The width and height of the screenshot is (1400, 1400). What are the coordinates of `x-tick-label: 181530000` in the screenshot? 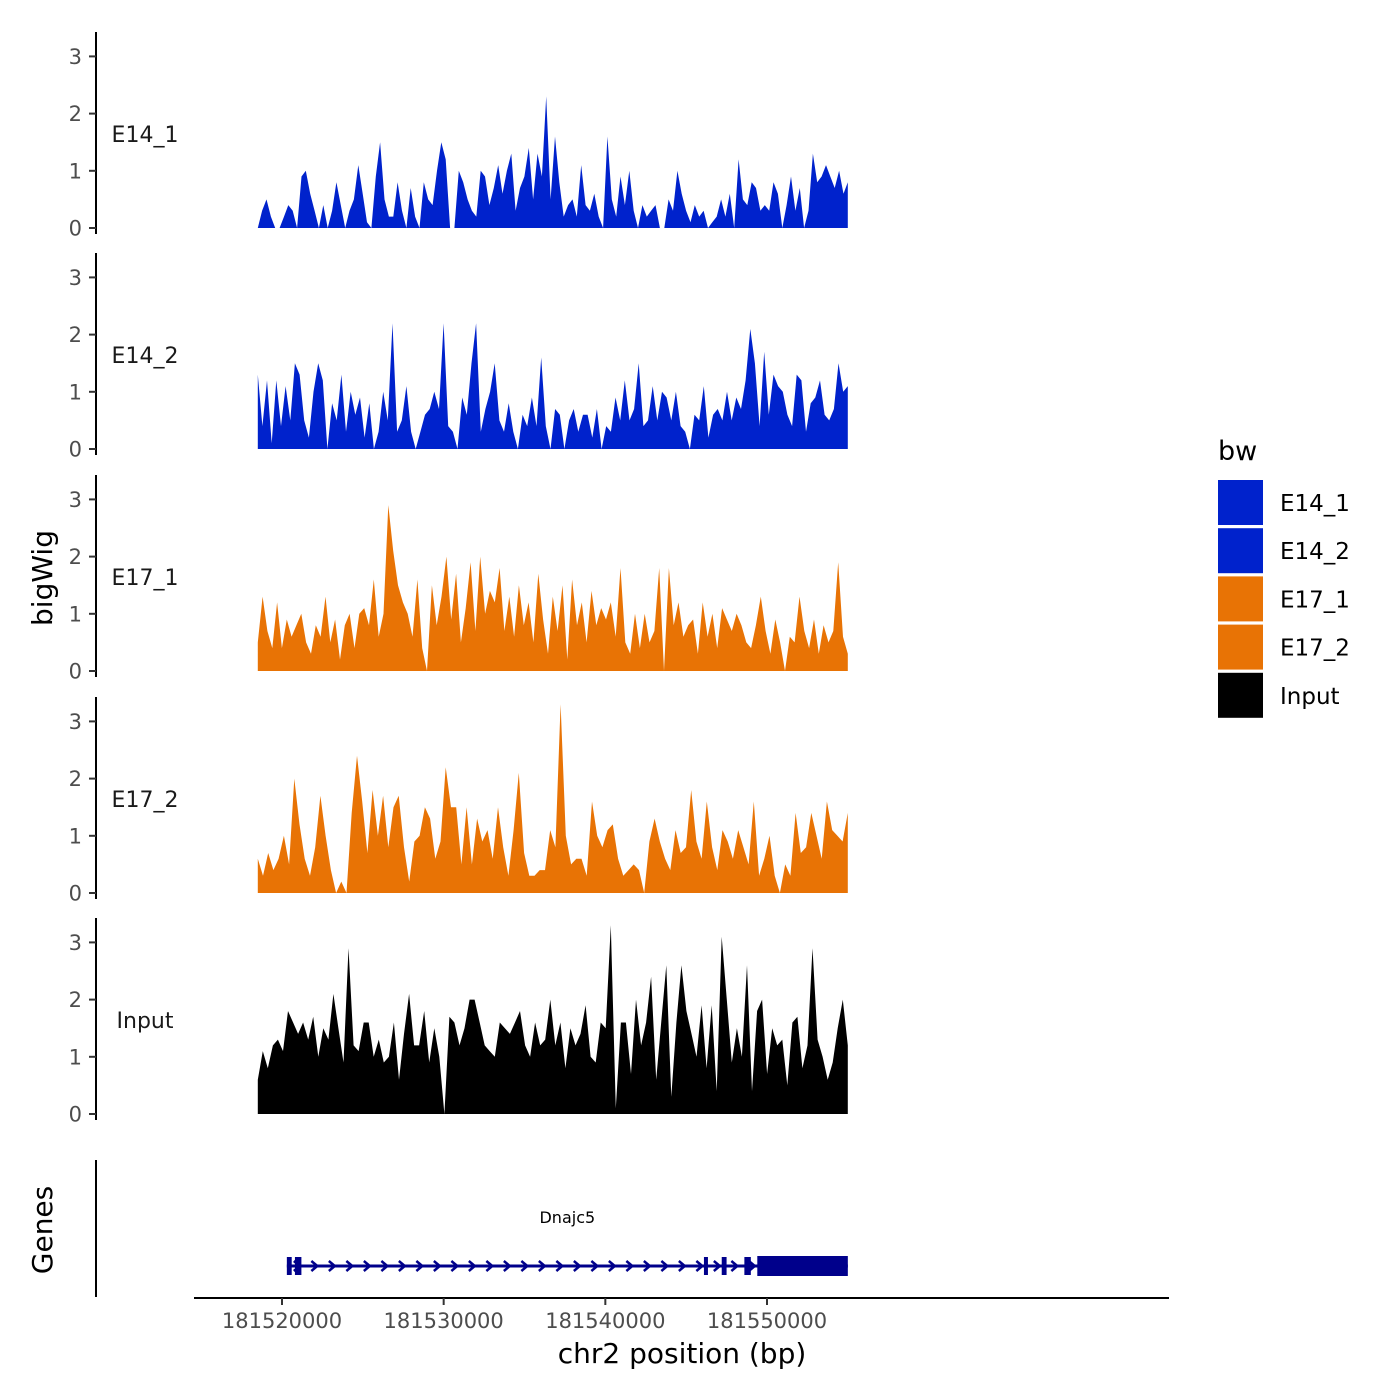 It's located at (444, 1321).